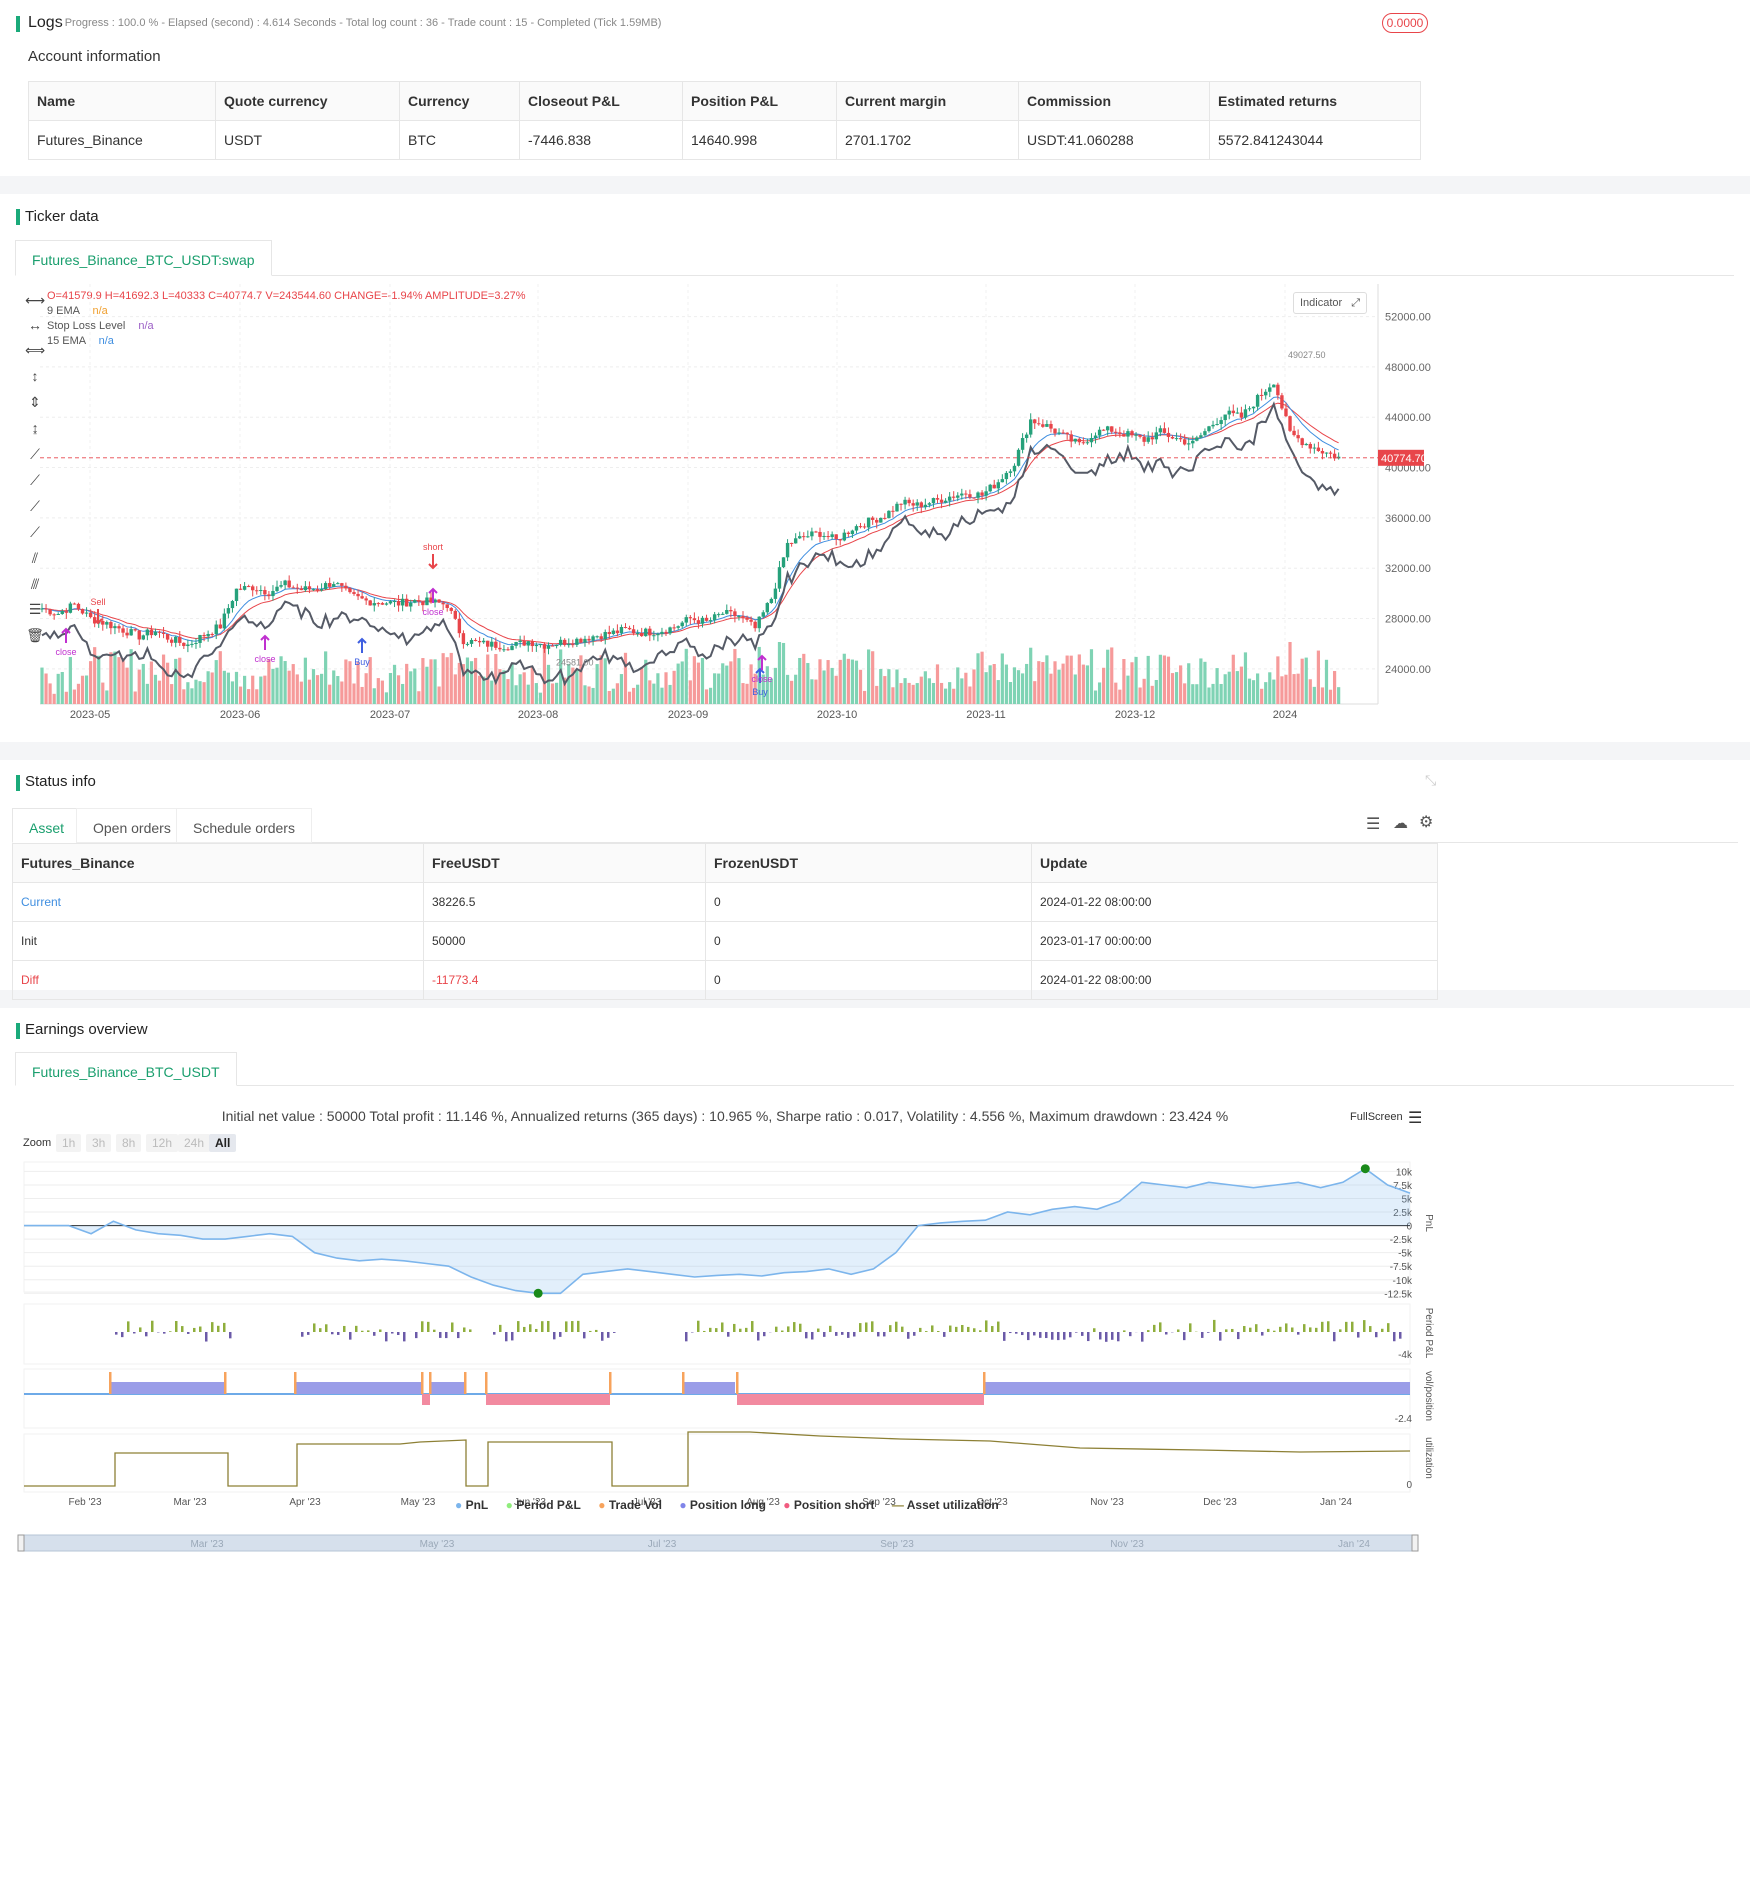  I want to click on row-label-current: Current, so click(218, 902).